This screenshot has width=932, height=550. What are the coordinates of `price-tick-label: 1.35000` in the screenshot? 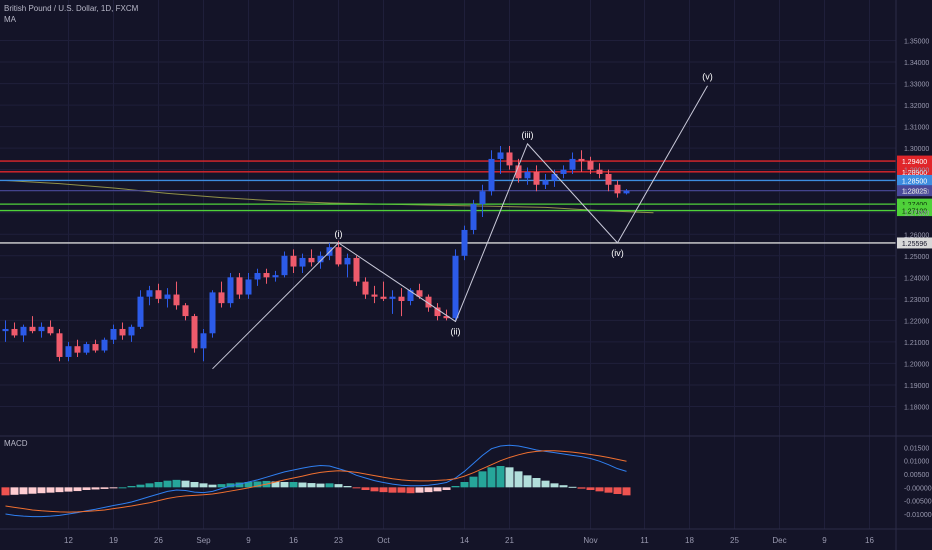 It's located at (916, 42).